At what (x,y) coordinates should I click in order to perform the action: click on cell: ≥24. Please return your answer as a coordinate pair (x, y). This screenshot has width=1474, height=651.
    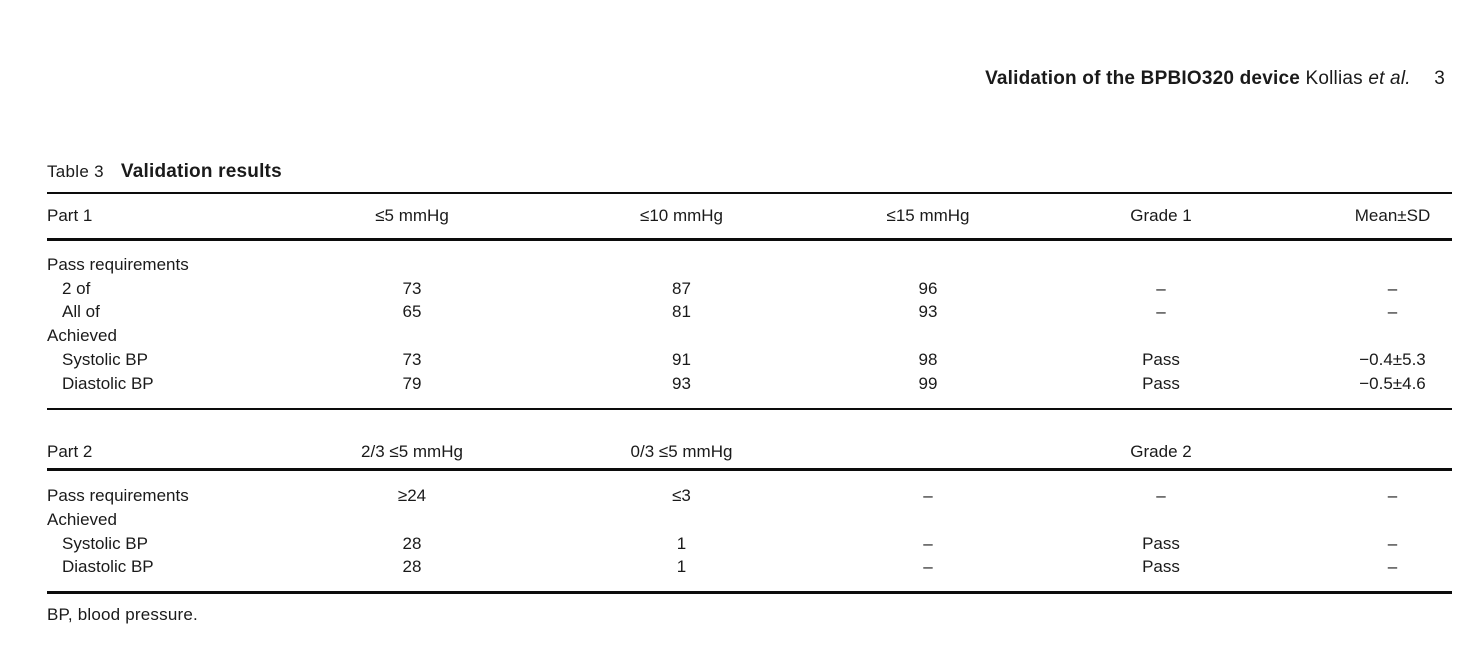
    Looking at the image, I should click on (412, 496).